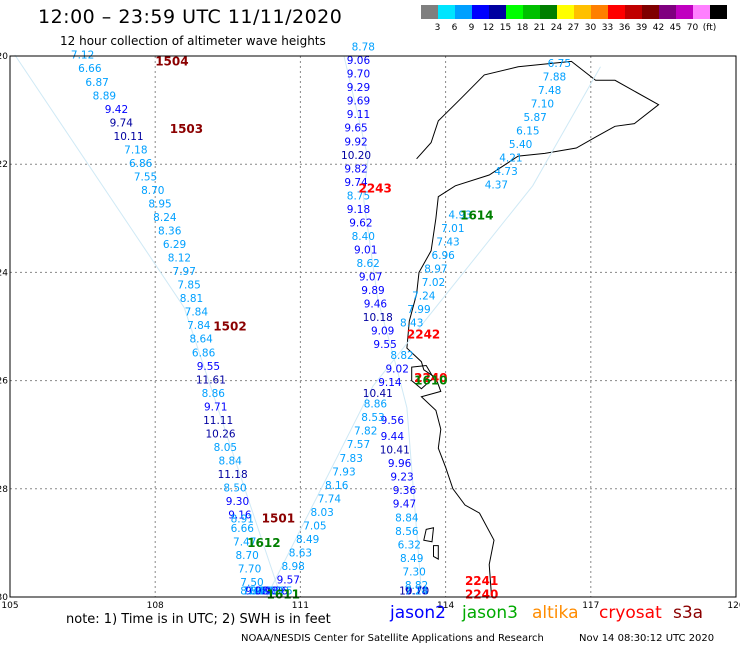 This screenshot has height=650, width=740. Describe the element at coordinates (4, 165) in the screenshot. I see `y-tick-label: 22` at that location.